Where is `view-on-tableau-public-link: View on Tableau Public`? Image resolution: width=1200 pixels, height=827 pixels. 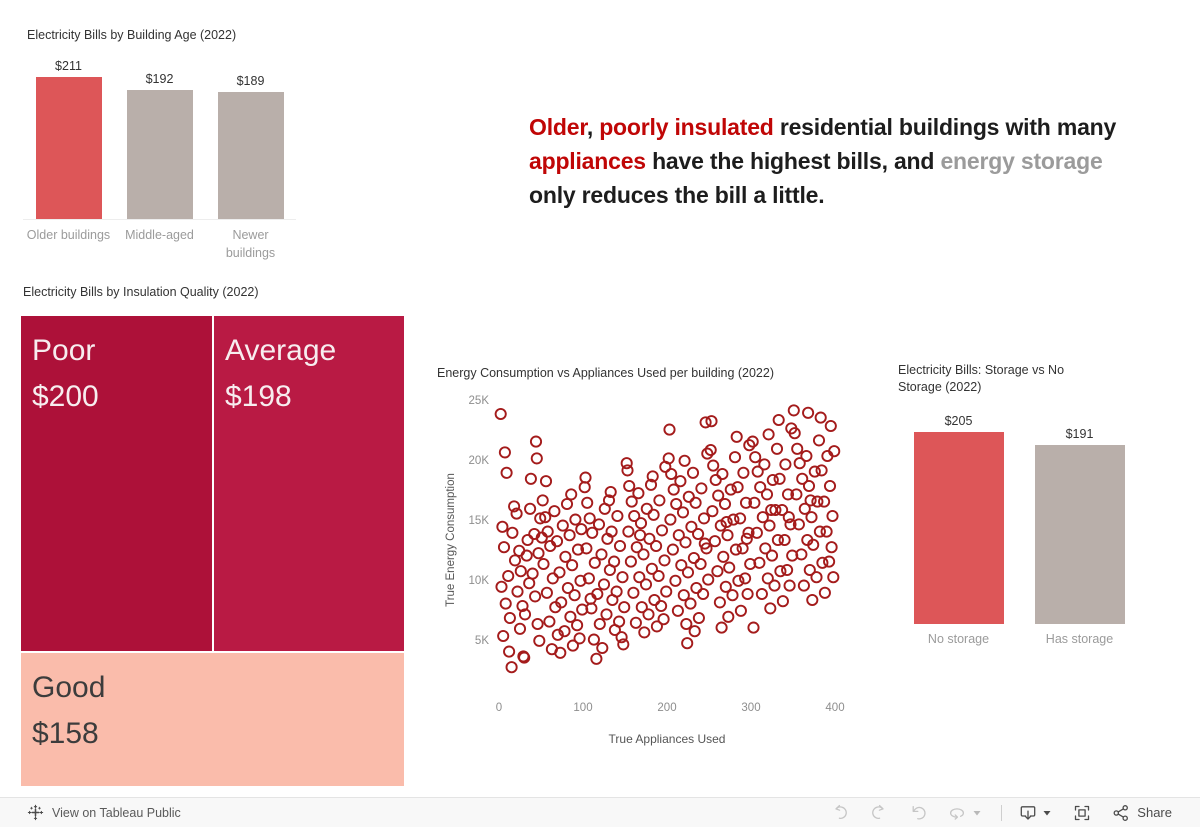
view-on-tableau-public-link: View on Tableau Public is located at coordinates (104, 812).